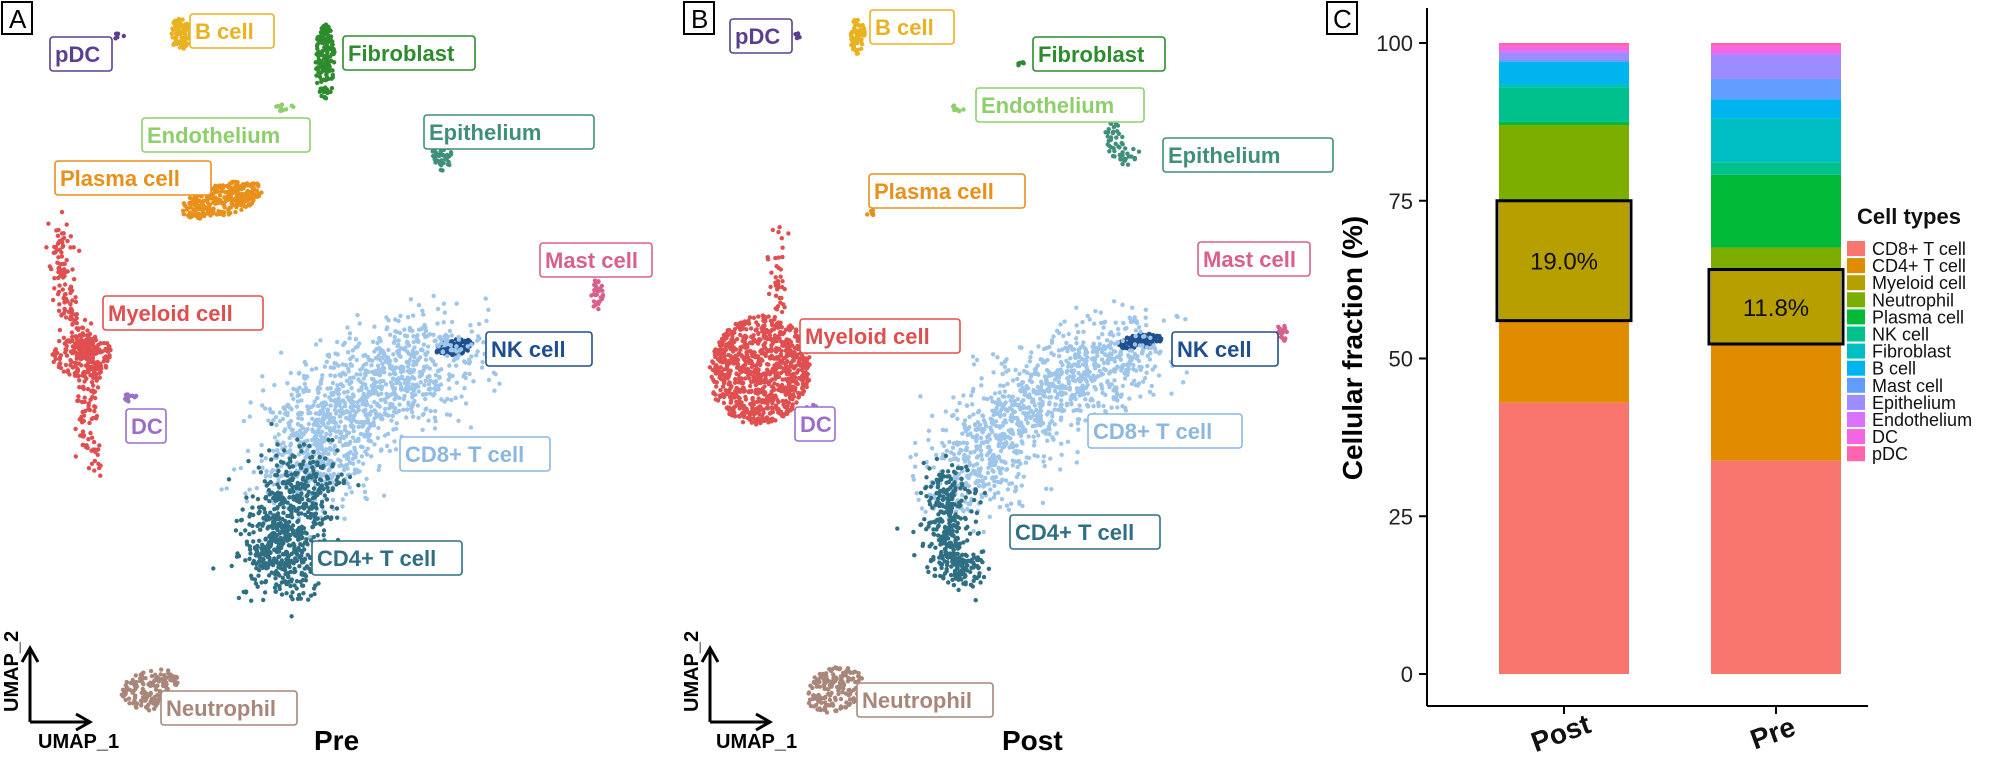 The image size is (2008, 759). I want to click on cluster-label-text: Neutrophil, so click(221, 708).